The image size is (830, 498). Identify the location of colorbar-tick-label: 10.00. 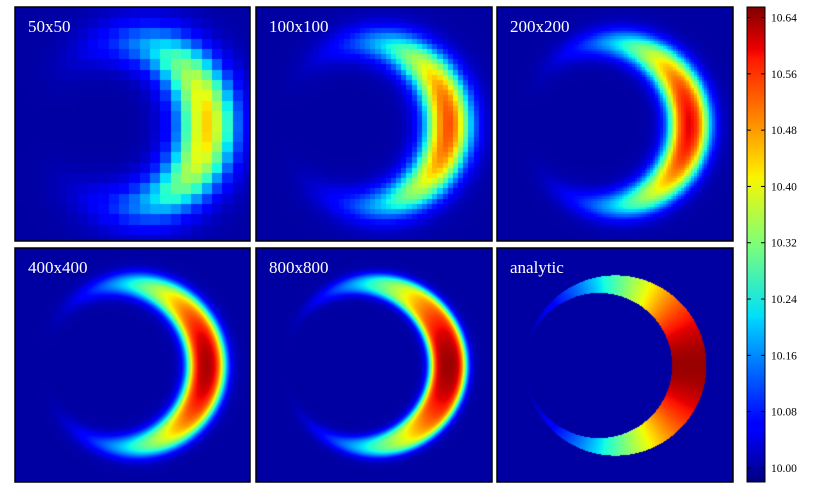
(784, 469).